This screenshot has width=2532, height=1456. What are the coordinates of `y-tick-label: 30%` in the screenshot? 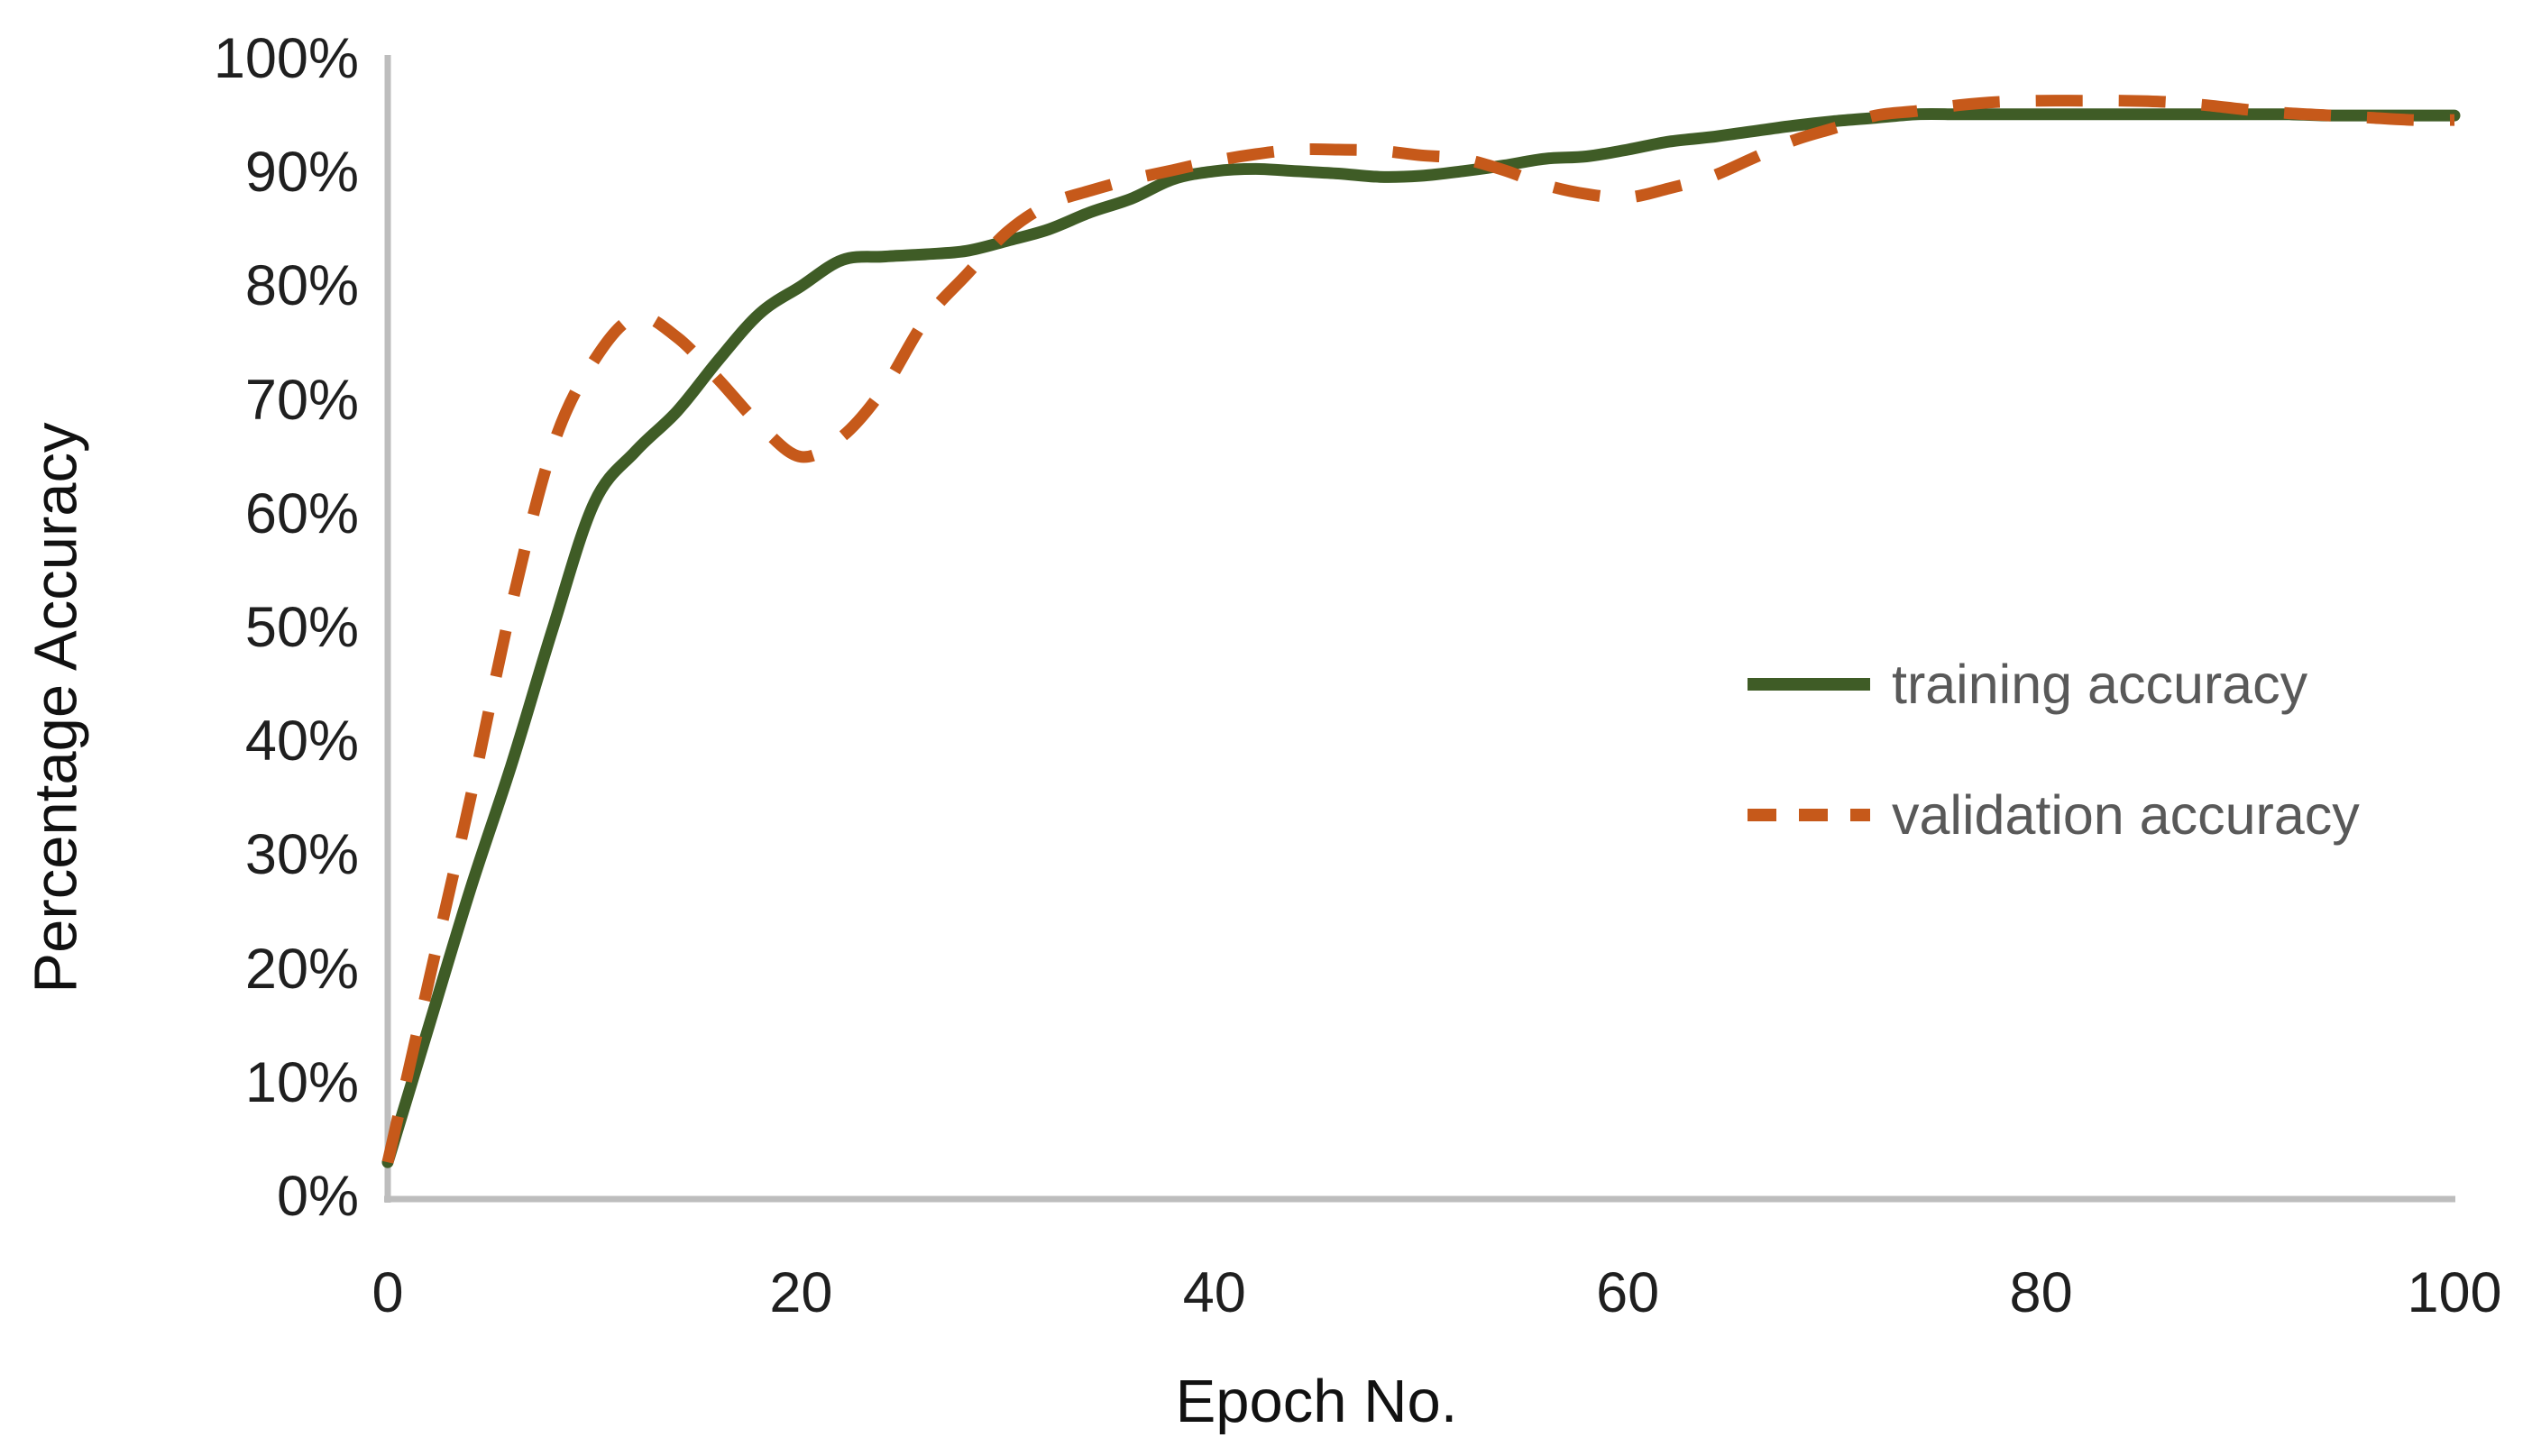 It's located at (301, 855).